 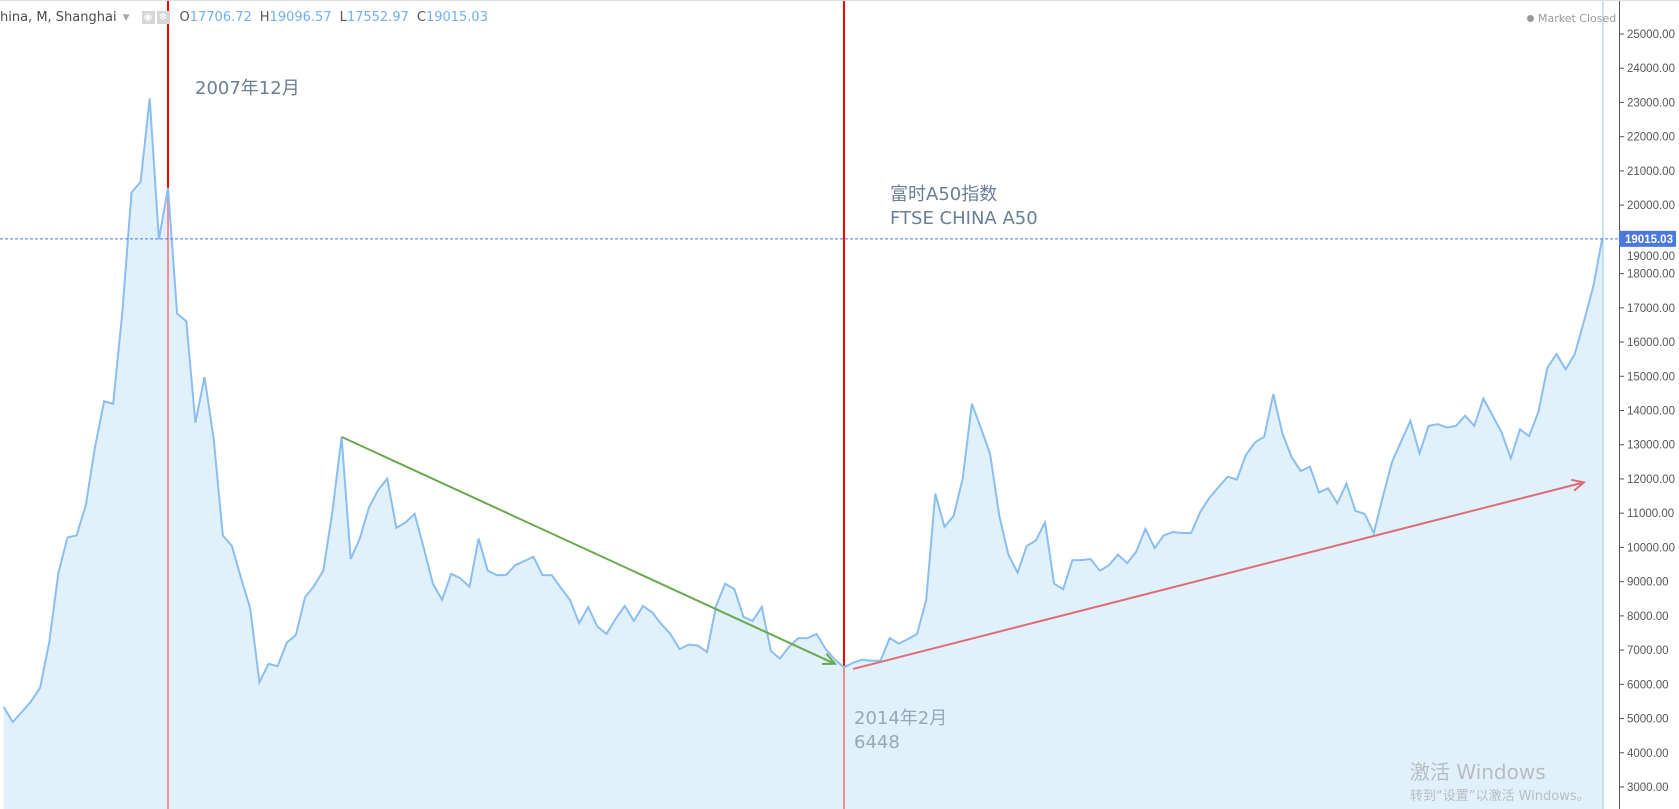 What do you see at coordinates (964, 218) in the screenshot?
I see `title-en-label: FTSE CHINA A50` at bounding box center [964, 218].